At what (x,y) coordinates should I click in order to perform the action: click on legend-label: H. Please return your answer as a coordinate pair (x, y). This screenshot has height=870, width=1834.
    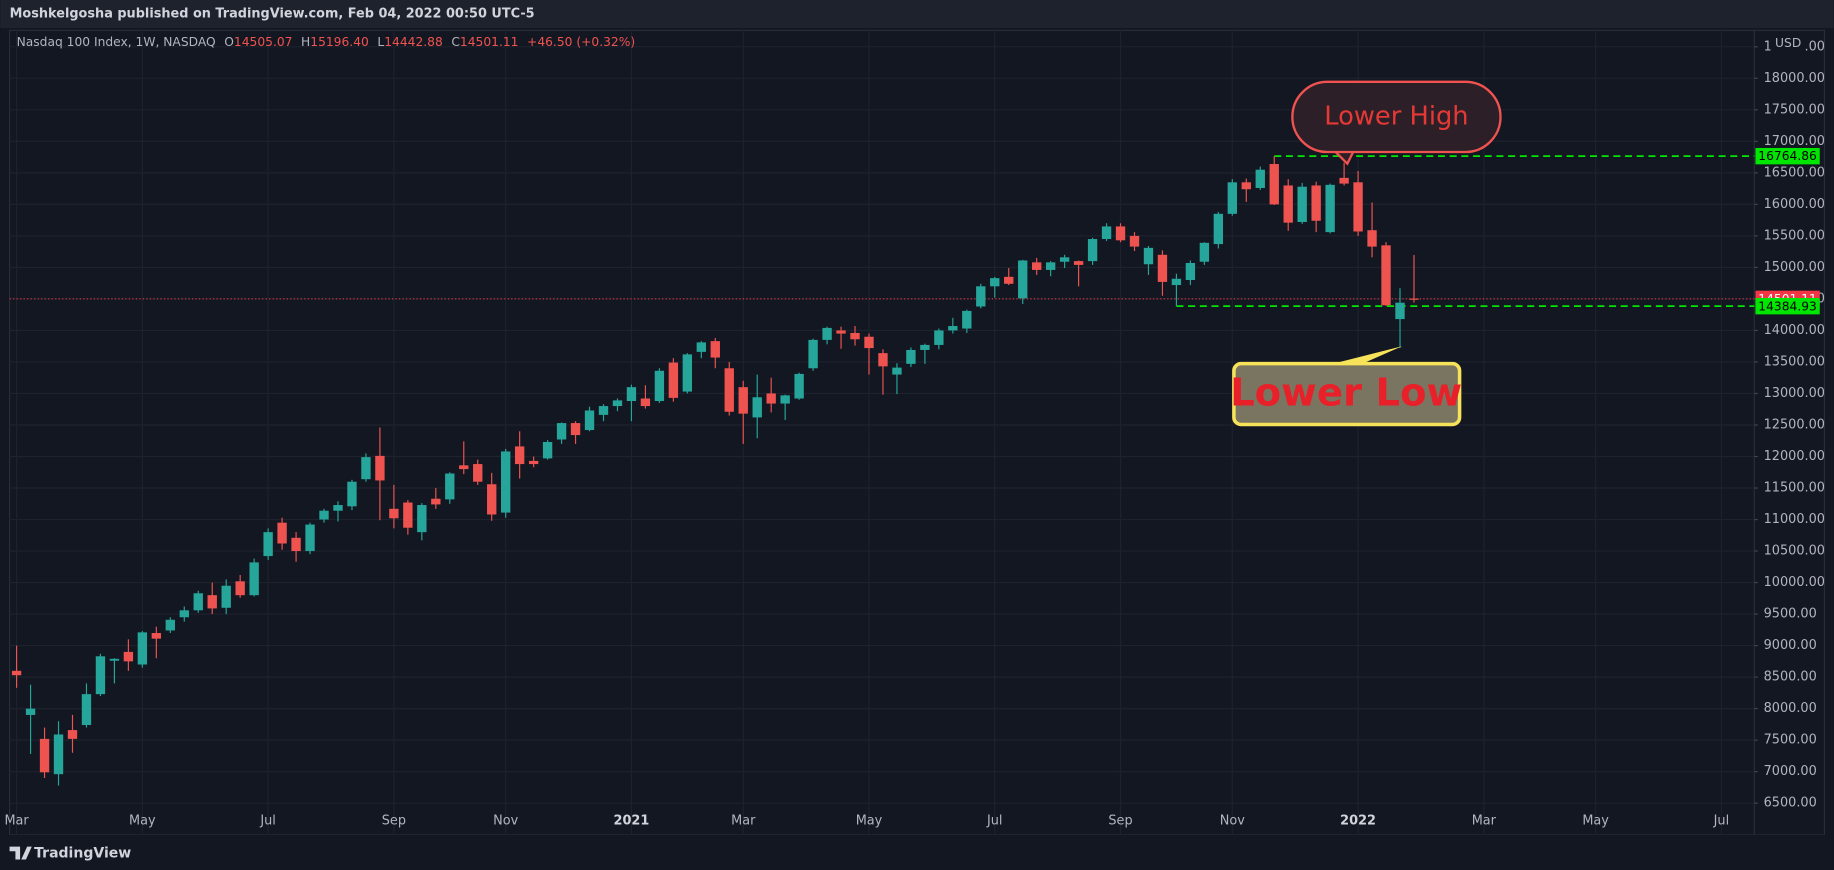
    Looking at the image, I should click on (305, 42).